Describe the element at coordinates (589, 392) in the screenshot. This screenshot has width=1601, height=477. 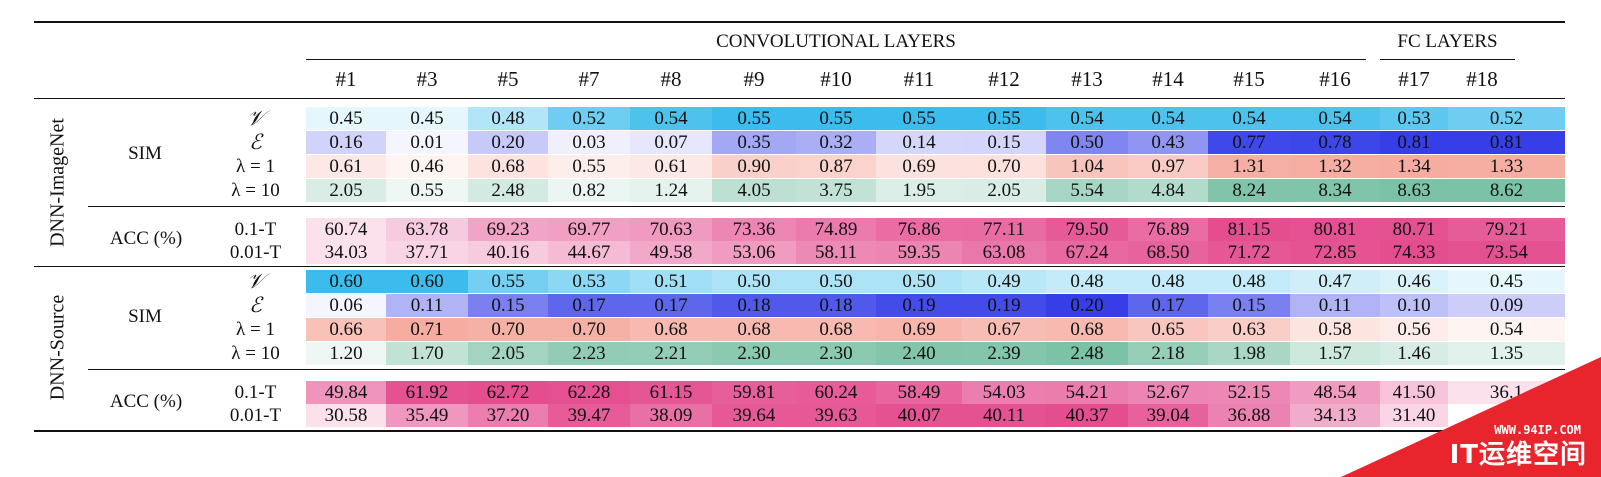
I see `table-cell: 62.28` at that location.